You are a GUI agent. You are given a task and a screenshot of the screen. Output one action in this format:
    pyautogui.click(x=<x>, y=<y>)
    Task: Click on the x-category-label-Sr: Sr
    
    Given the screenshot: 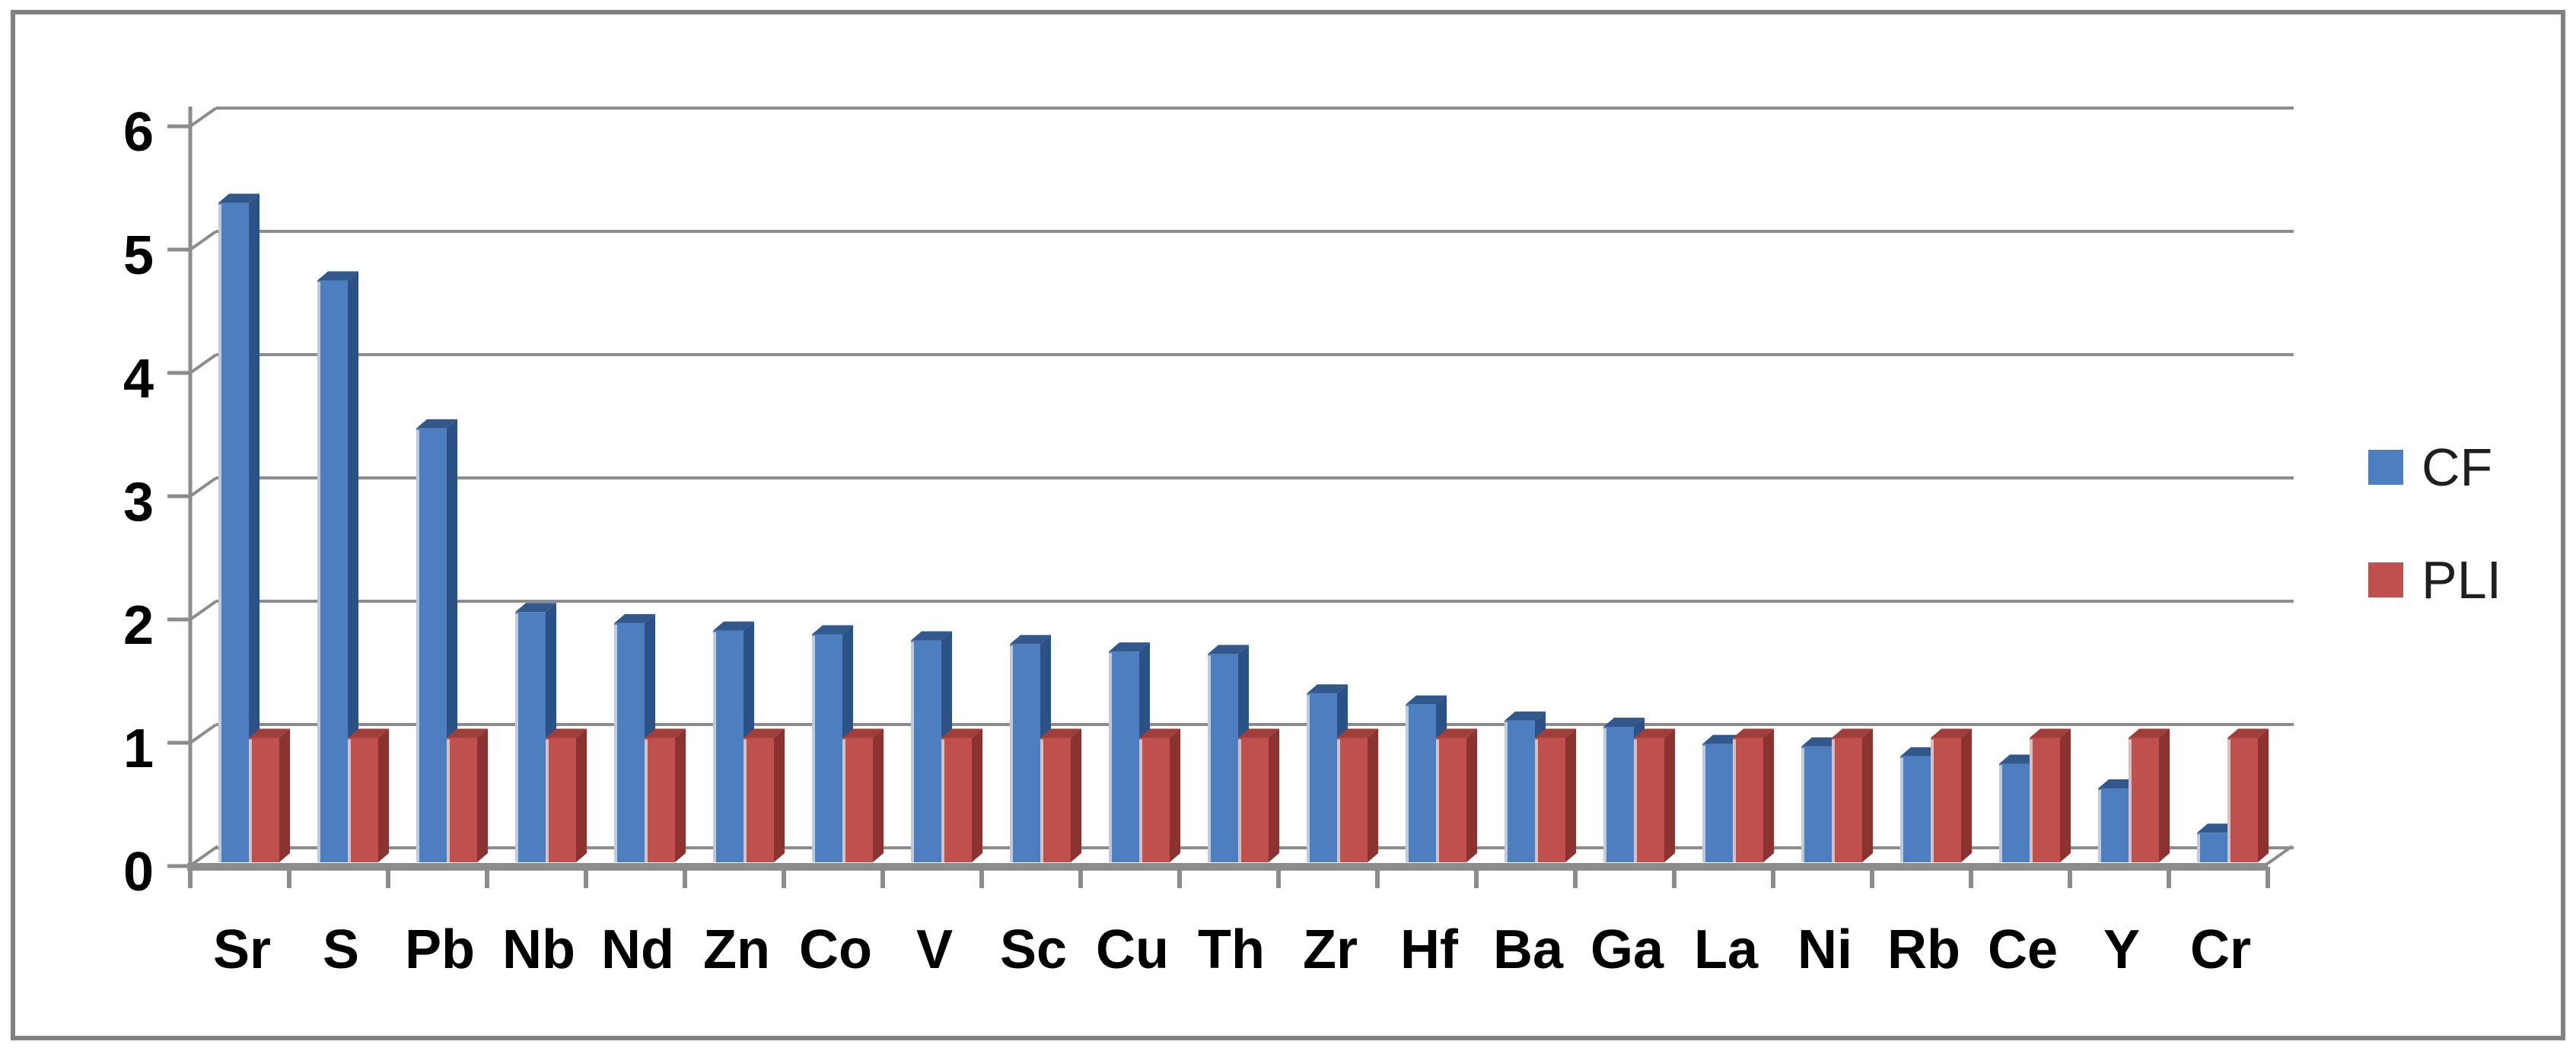 What is the action you would take?
    pyautogui.click(x=242, y=949)
    